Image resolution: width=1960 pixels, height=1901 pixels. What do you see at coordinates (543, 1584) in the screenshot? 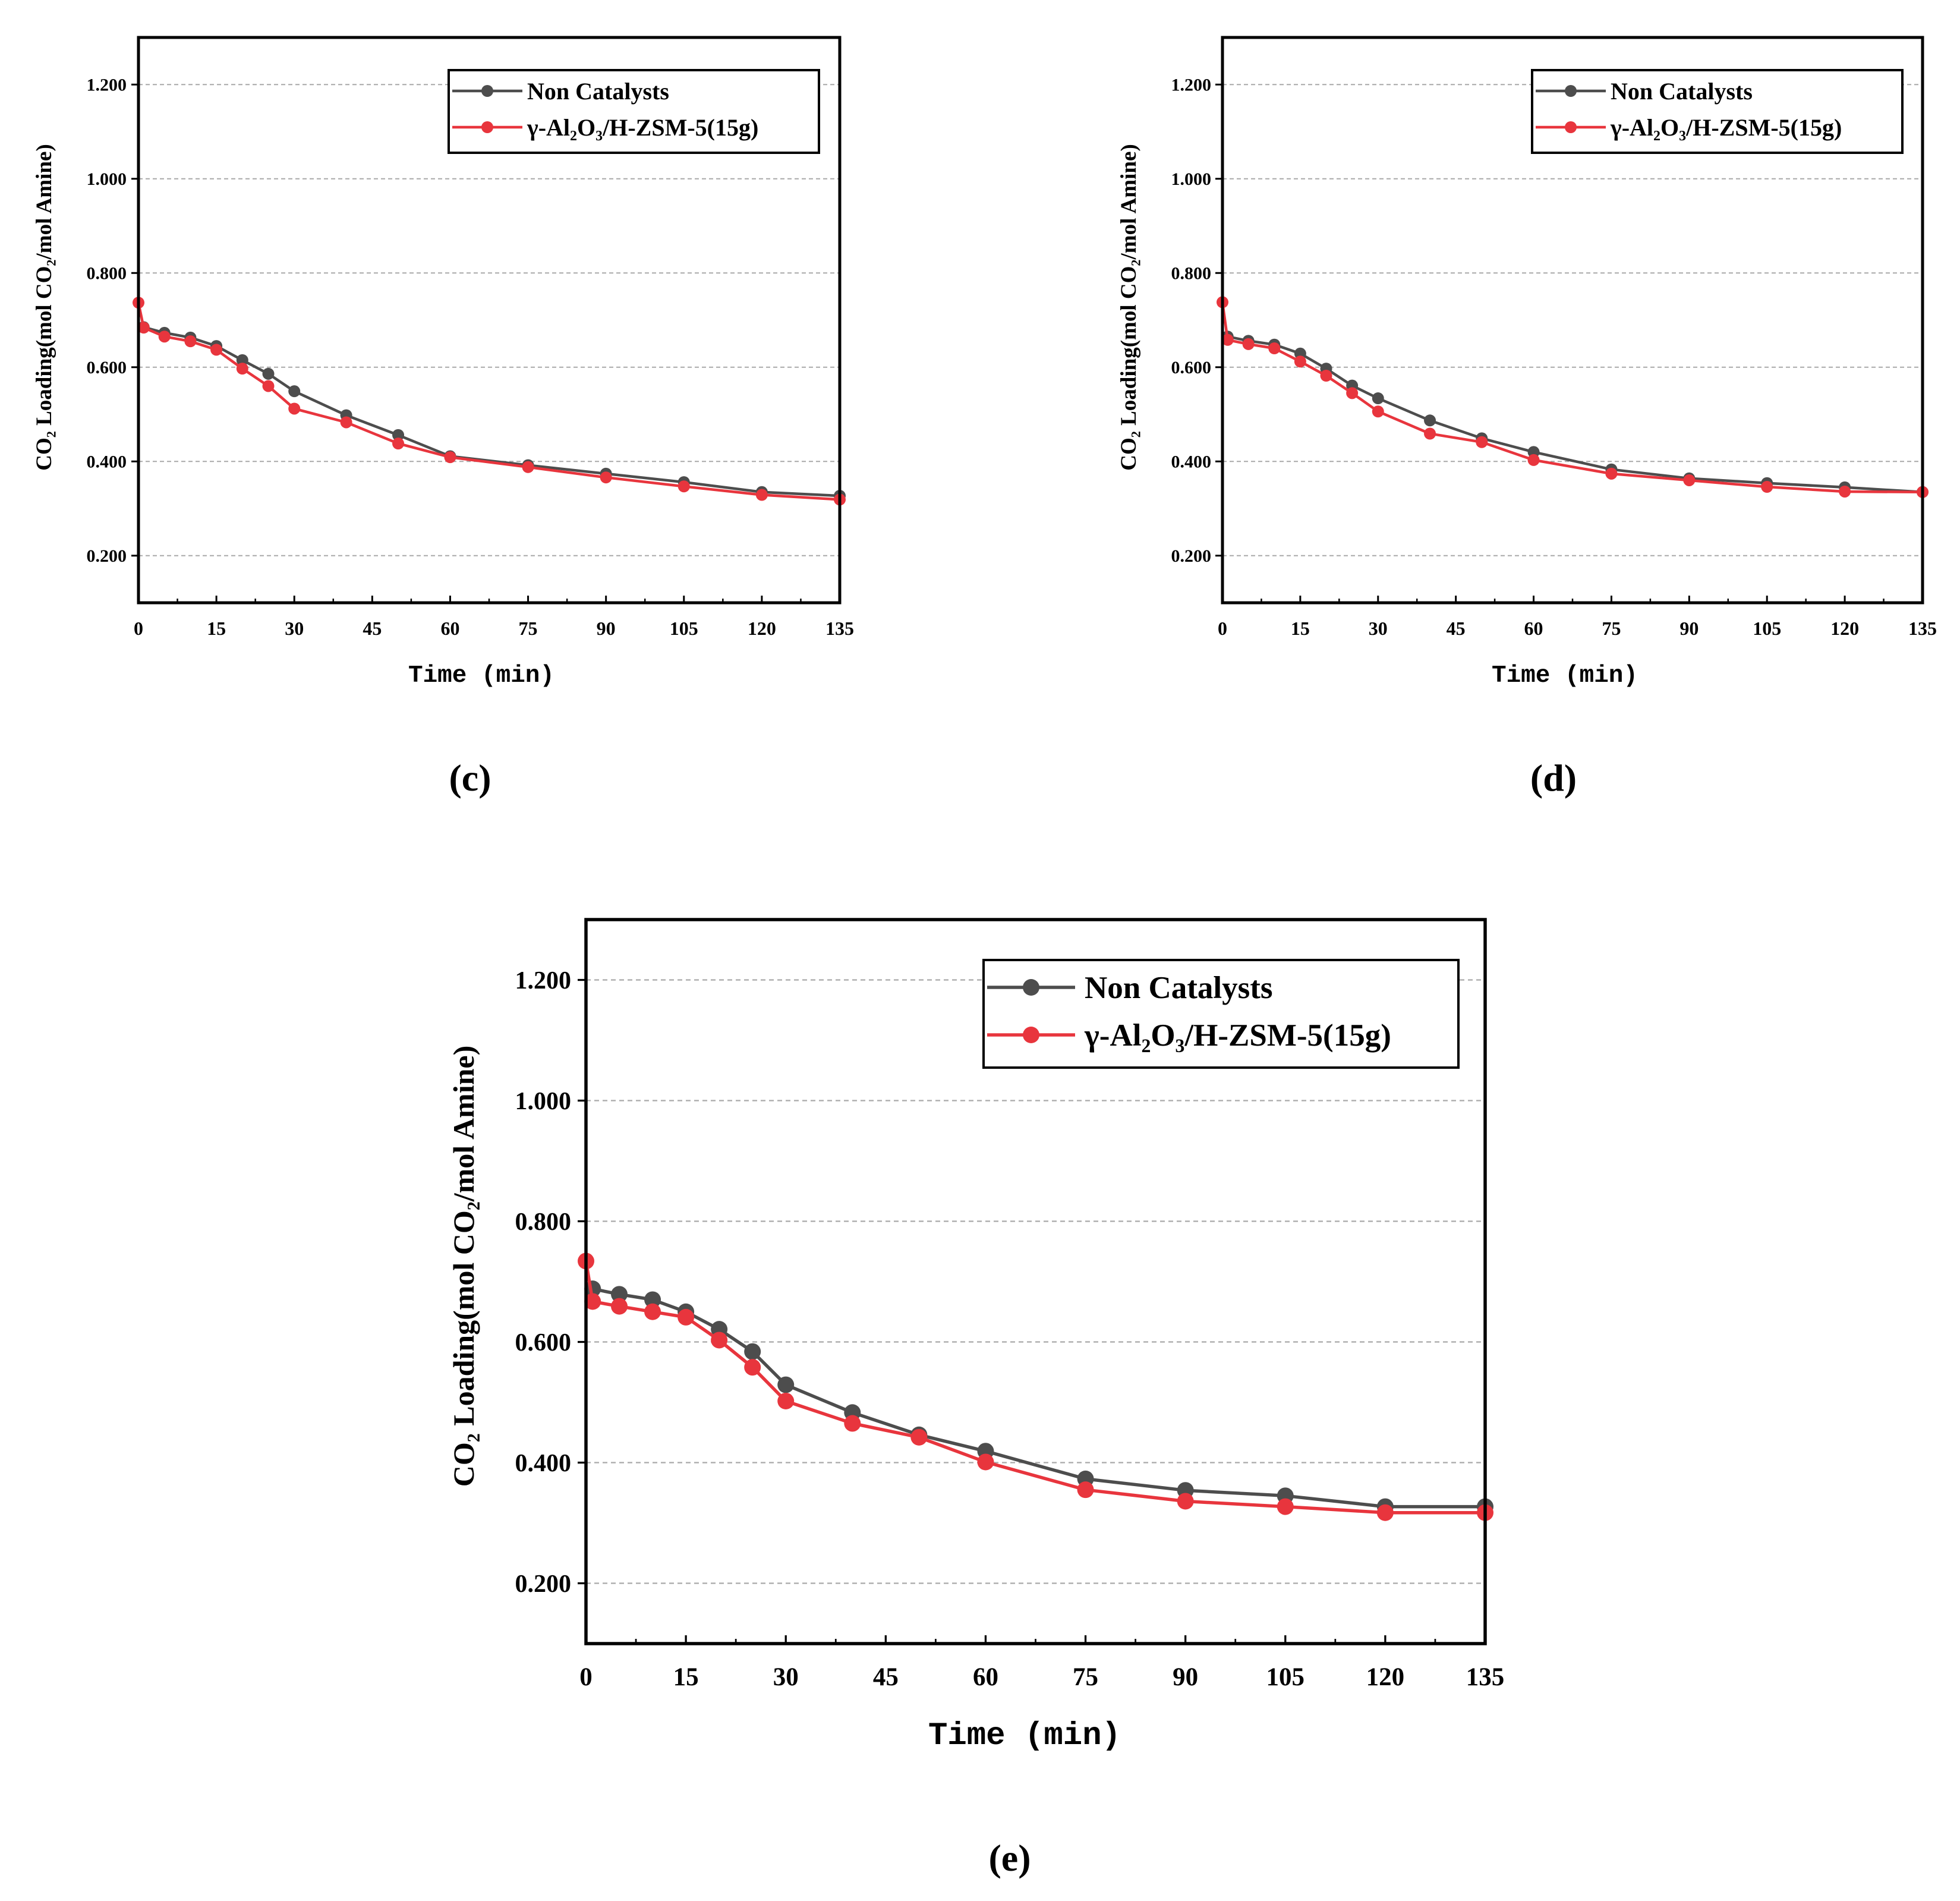
I see `y-tick-label: 0.200` at bounding box center [543, 1584].